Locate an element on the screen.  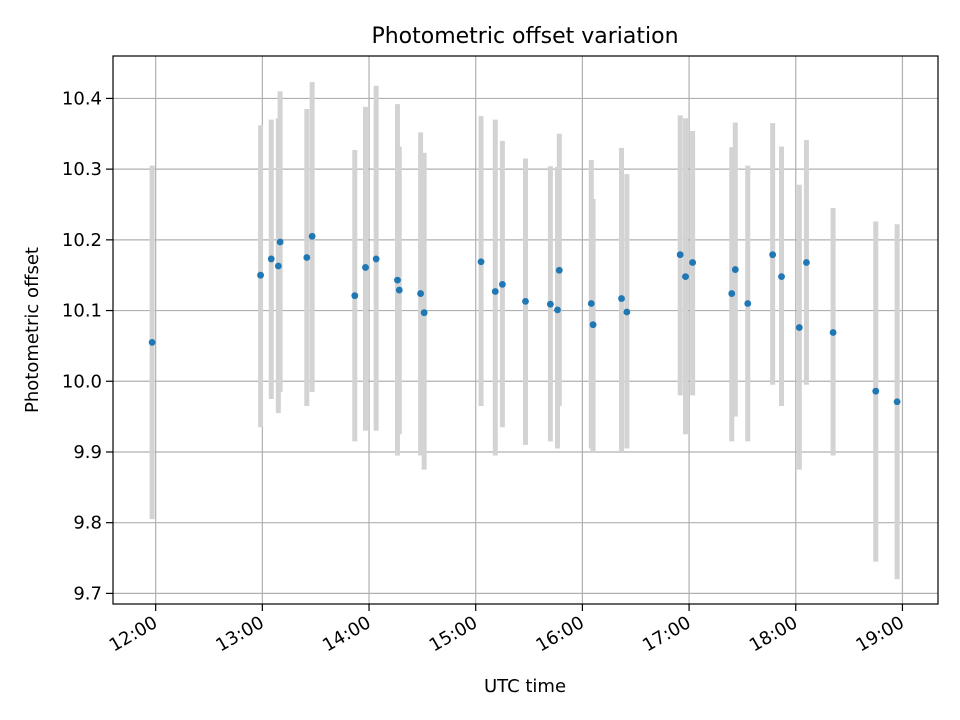
y-tick-label: 9.7 is located at coordinates (87, 593).